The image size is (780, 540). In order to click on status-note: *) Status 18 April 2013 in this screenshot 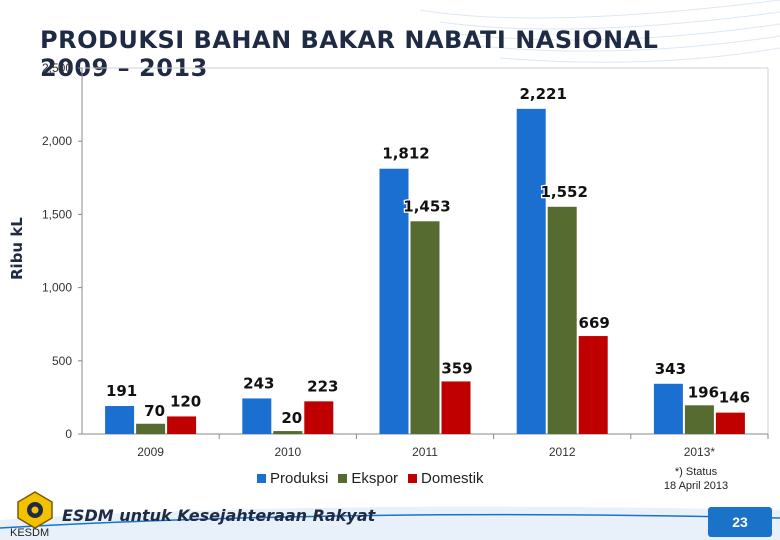, I will do `click(696, 479)`.